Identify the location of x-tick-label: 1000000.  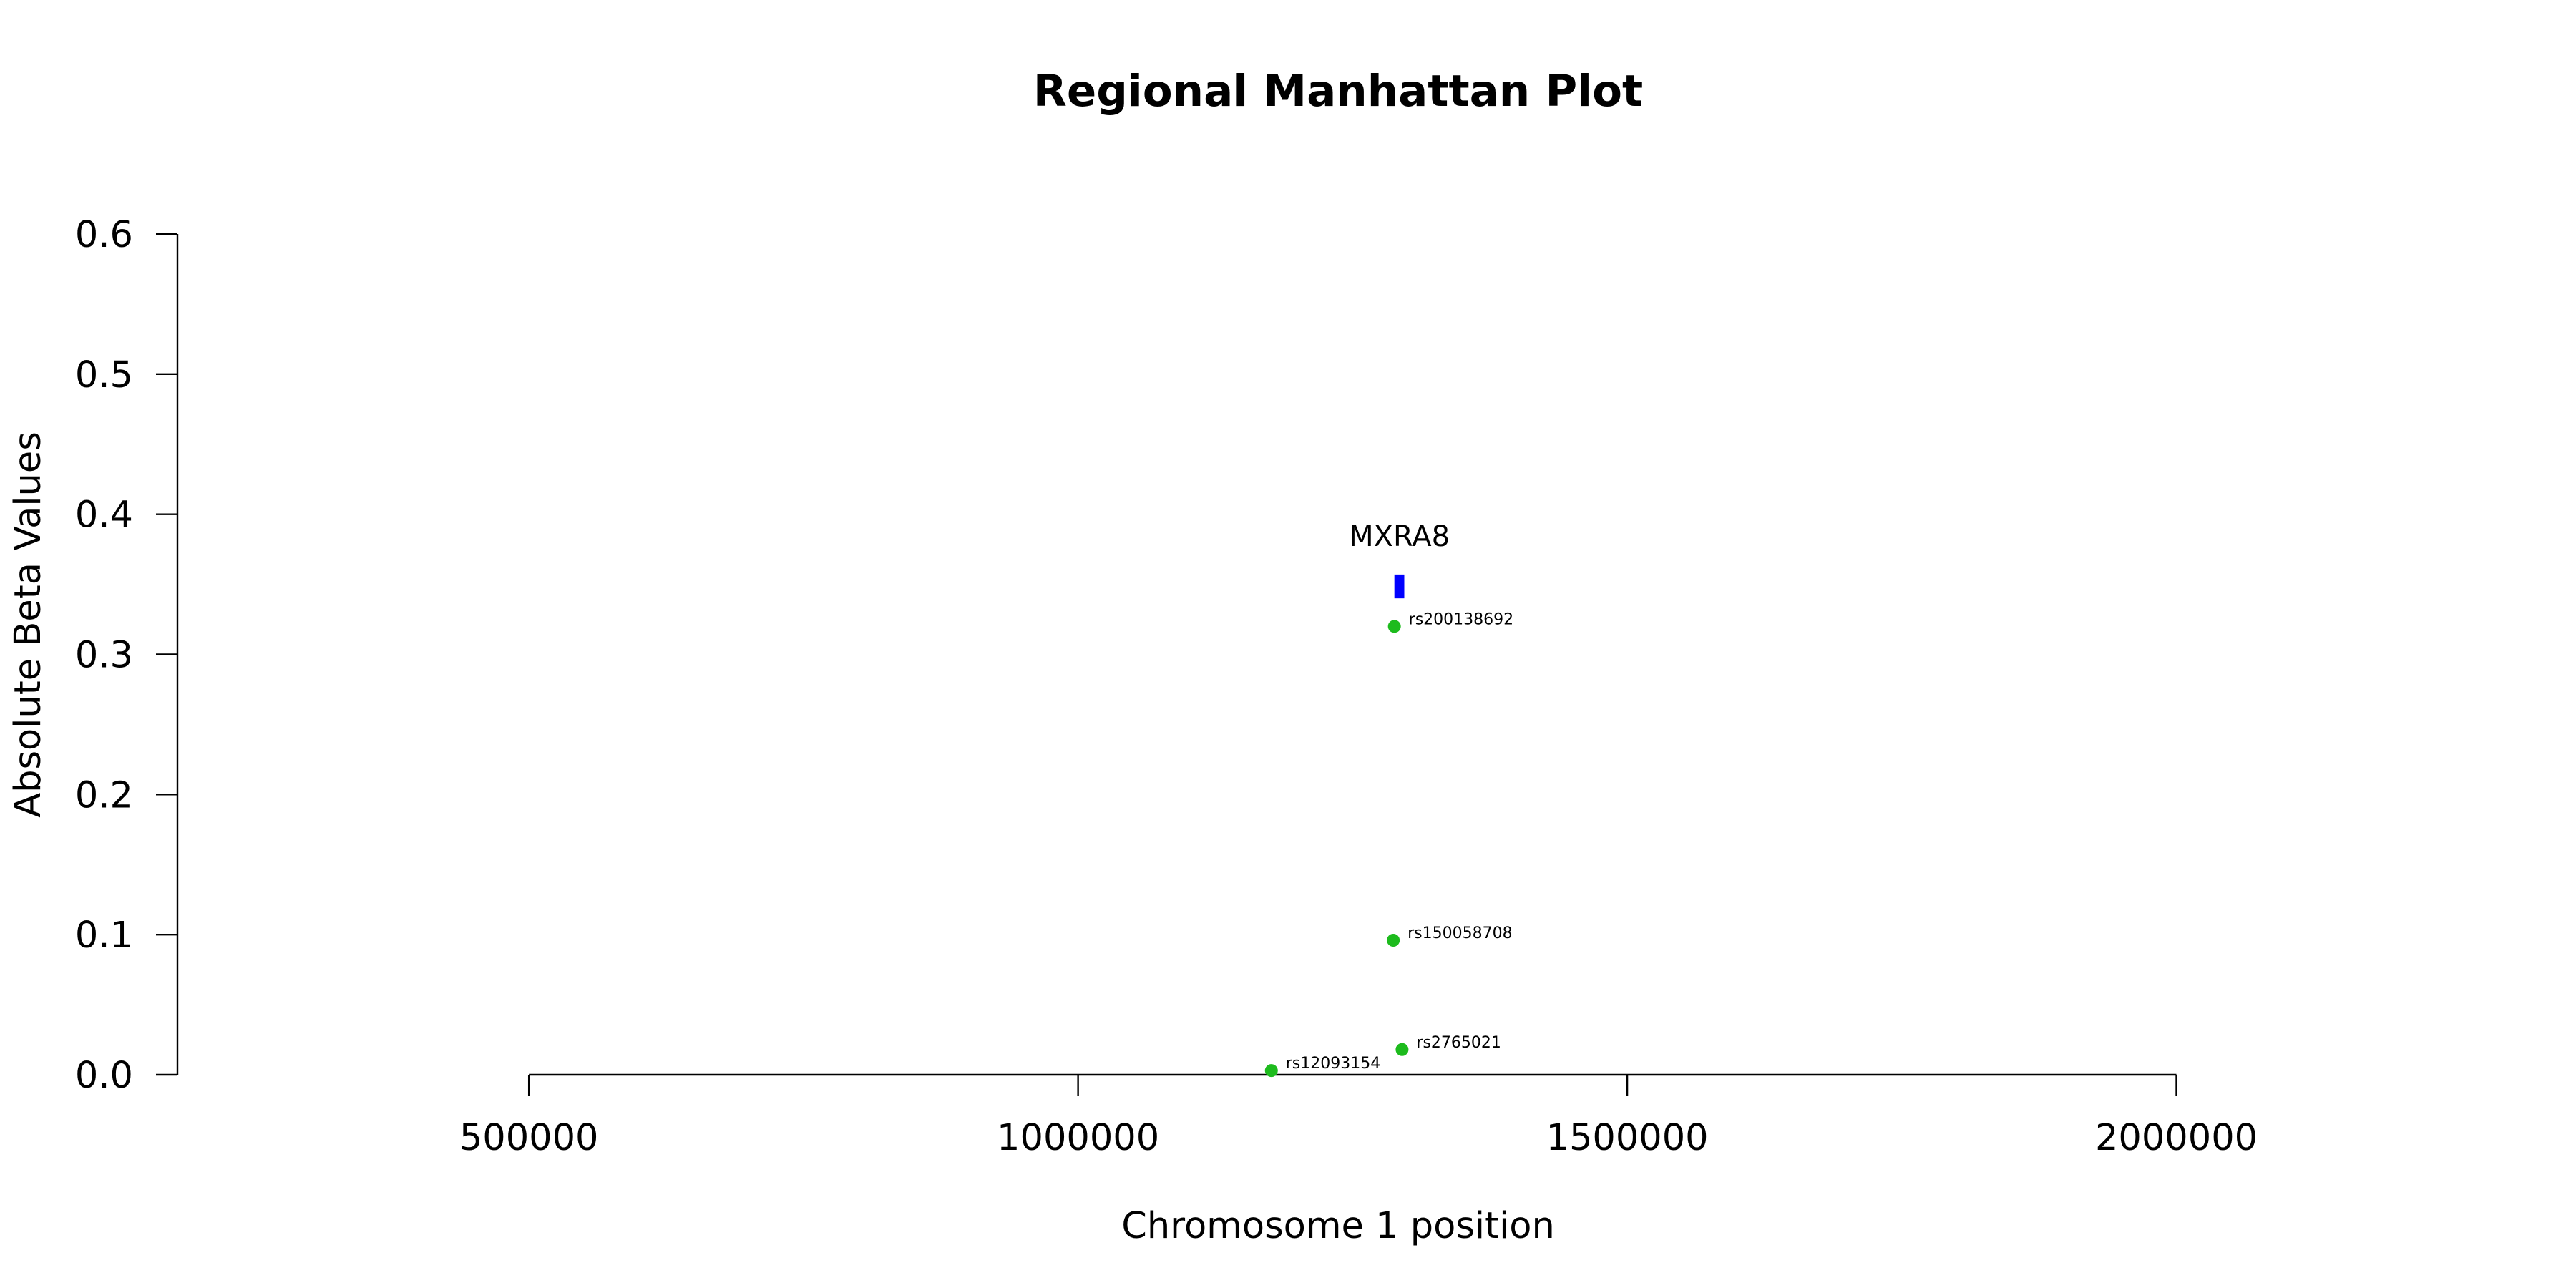
(1078, 1138).